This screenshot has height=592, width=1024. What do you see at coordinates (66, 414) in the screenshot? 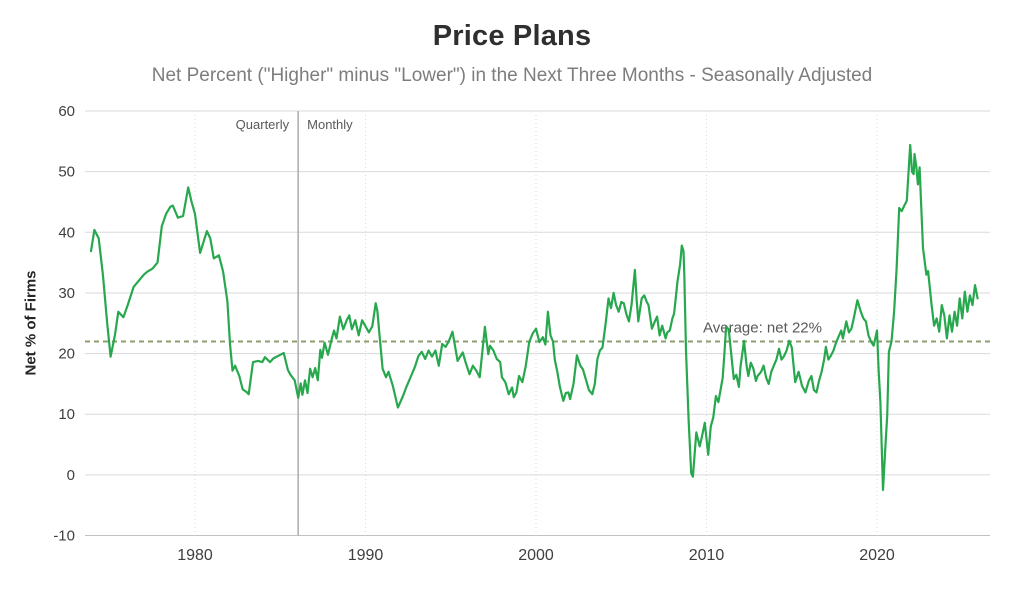
I see `y-tick-label-10: 10` at bounding box center [66, 414].